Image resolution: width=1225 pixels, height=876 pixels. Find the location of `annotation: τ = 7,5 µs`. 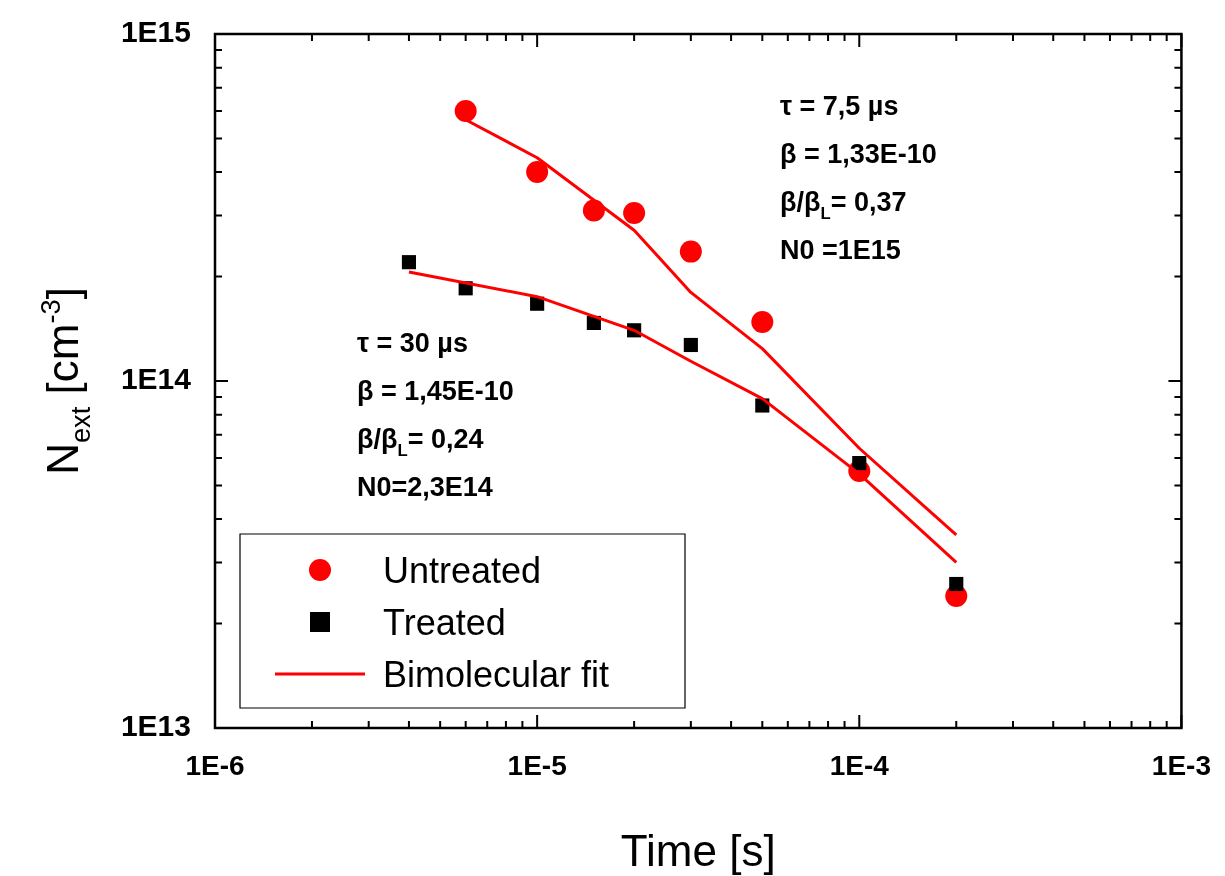

annotation: τ = 7,5 µs is located at coordinates (839, 106).